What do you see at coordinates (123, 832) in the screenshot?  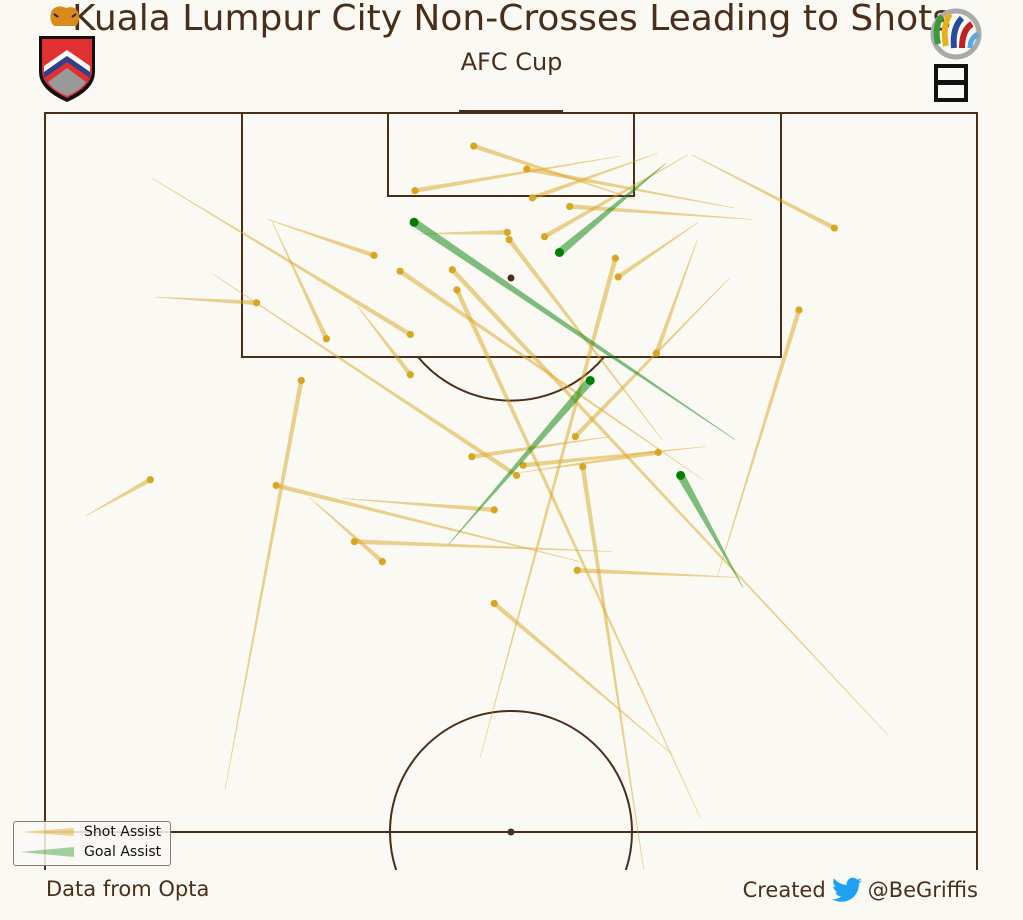 I see `legend-label-shot-assist: Shot Assist` at bounding box center [123, 832].